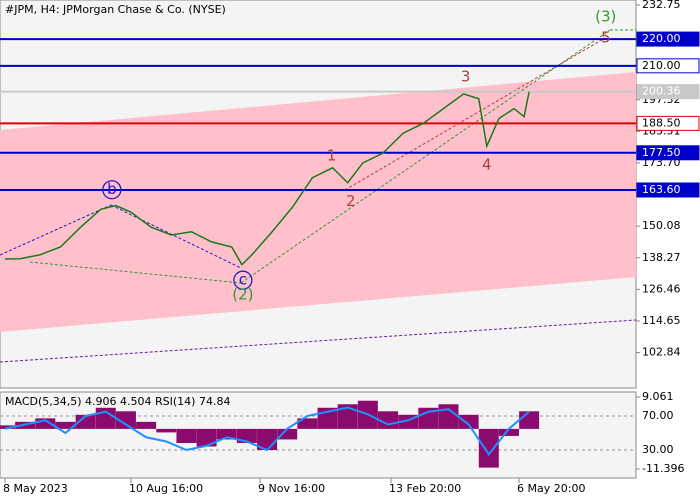  Describe the element at coordinates (242, 294) in the screenshot. I see `wave-label: (2)` at that location.